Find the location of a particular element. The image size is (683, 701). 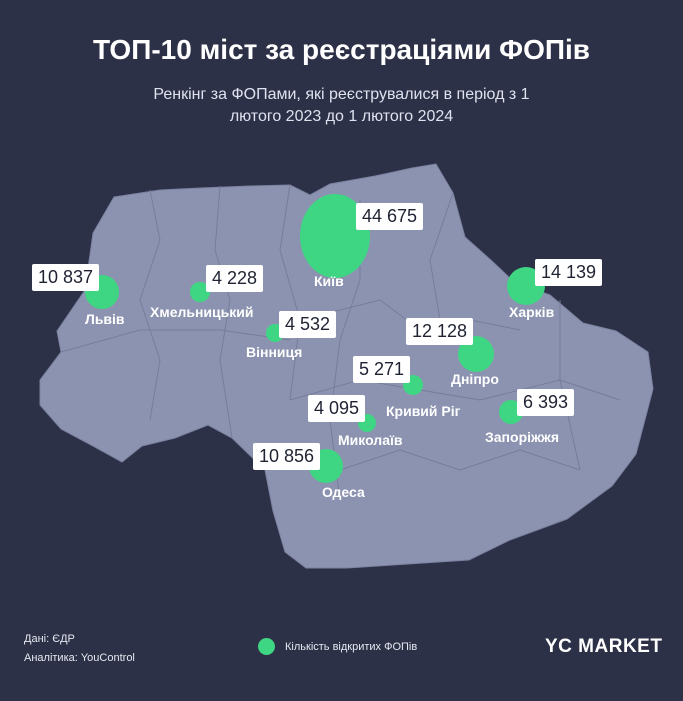

city-zaporizhzhia: Запоріжжя is located at coordinates (522, 437).